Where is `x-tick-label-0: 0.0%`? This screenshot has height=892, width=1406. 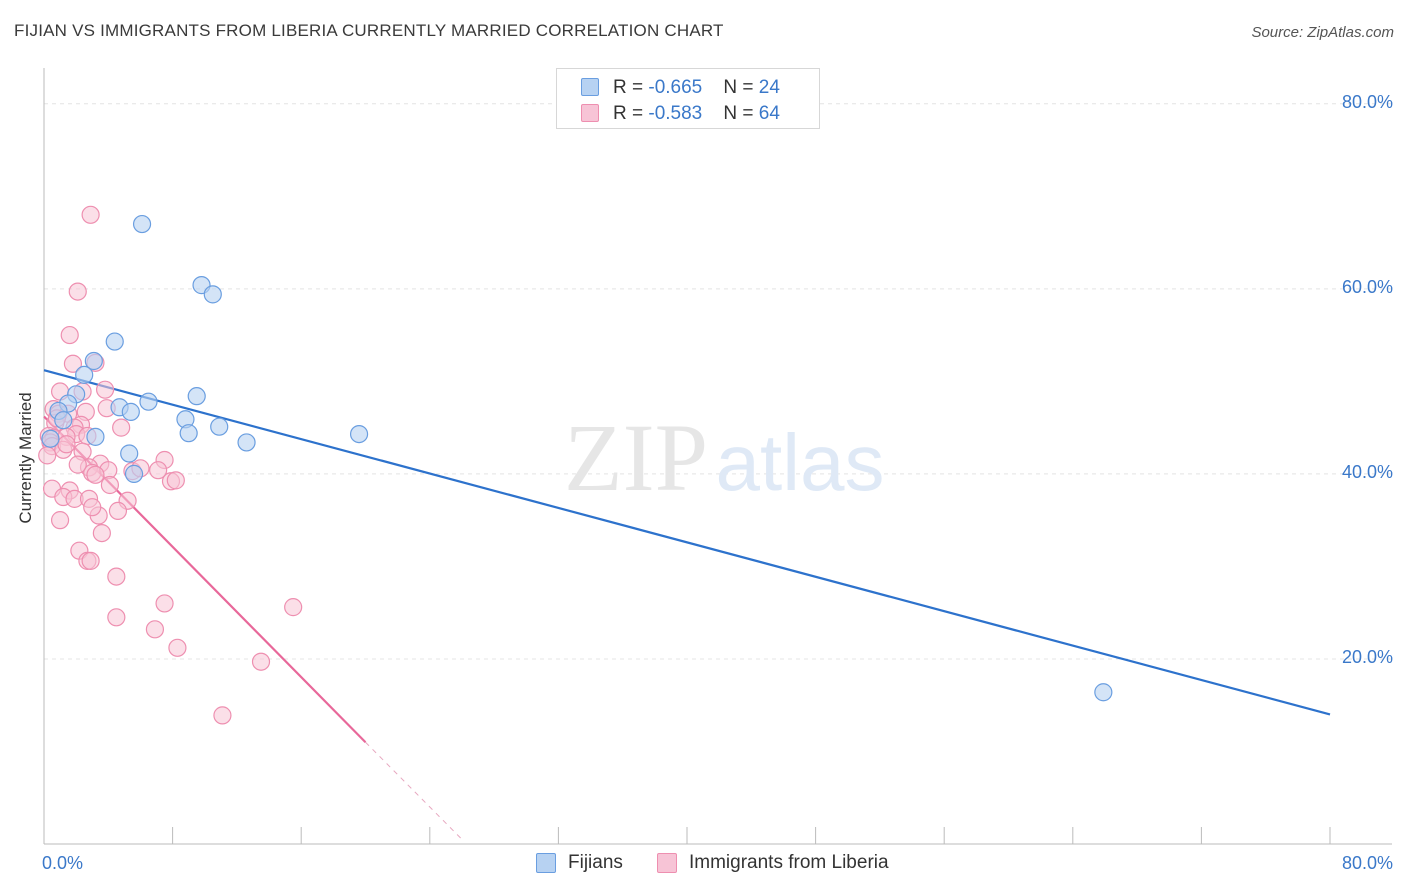
x-tick-label-0: 0.0% is located at coordinates (63, 863).